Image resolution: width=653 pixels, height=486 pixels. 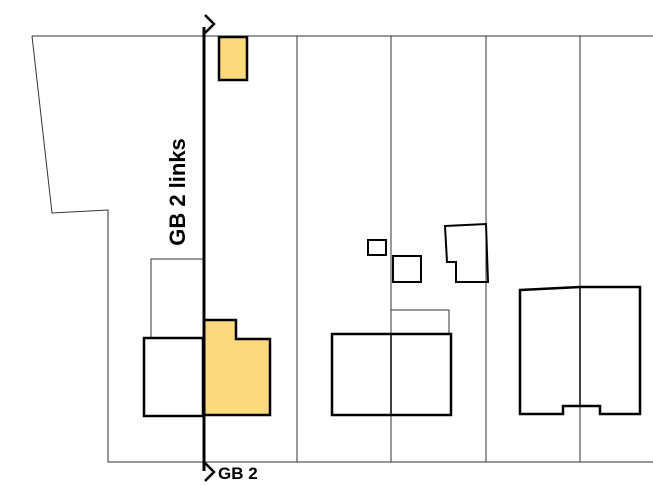 I want to click on section-label-vertical: GB 2 links, so click(x=177, y=192).